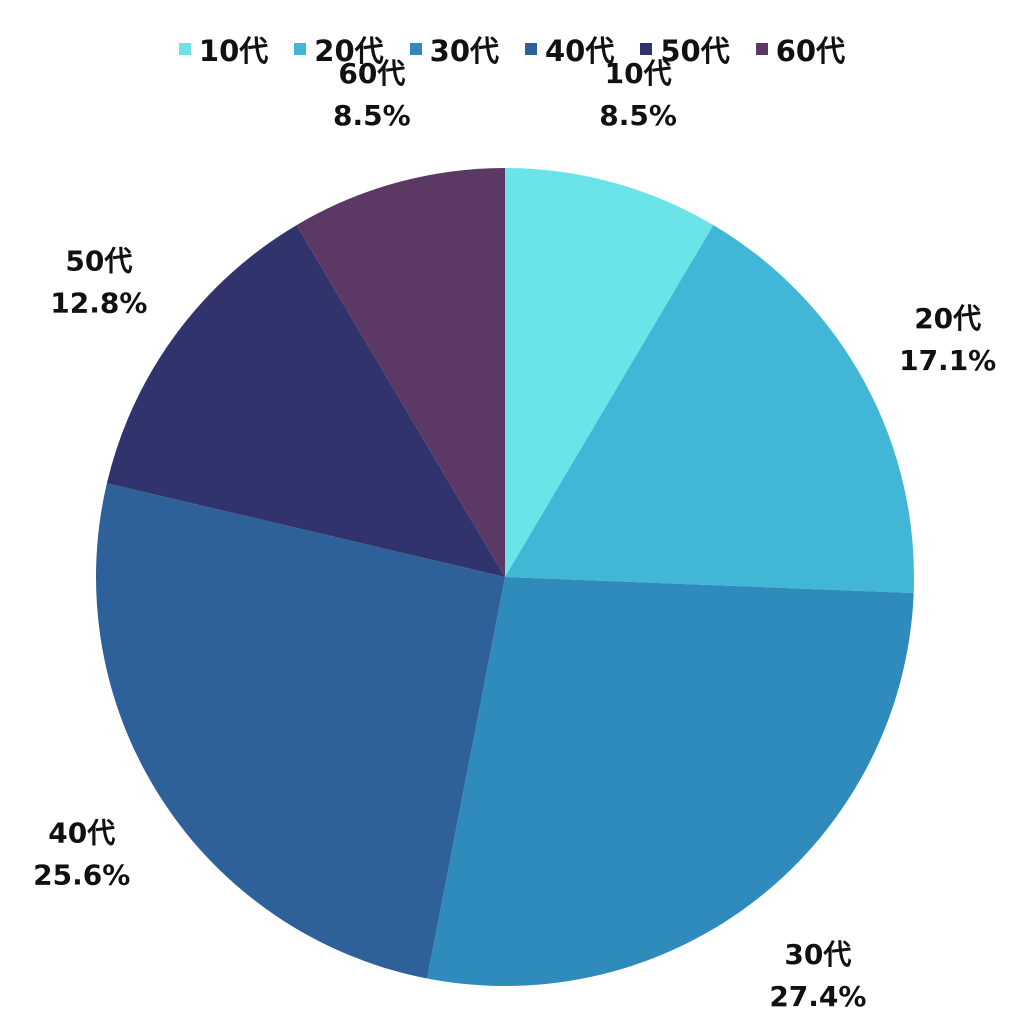  What do you see at coordinates (817, 996) in the screenshot?
I see `slice-value-label: 27.4%` at bounding box center [817, 996].